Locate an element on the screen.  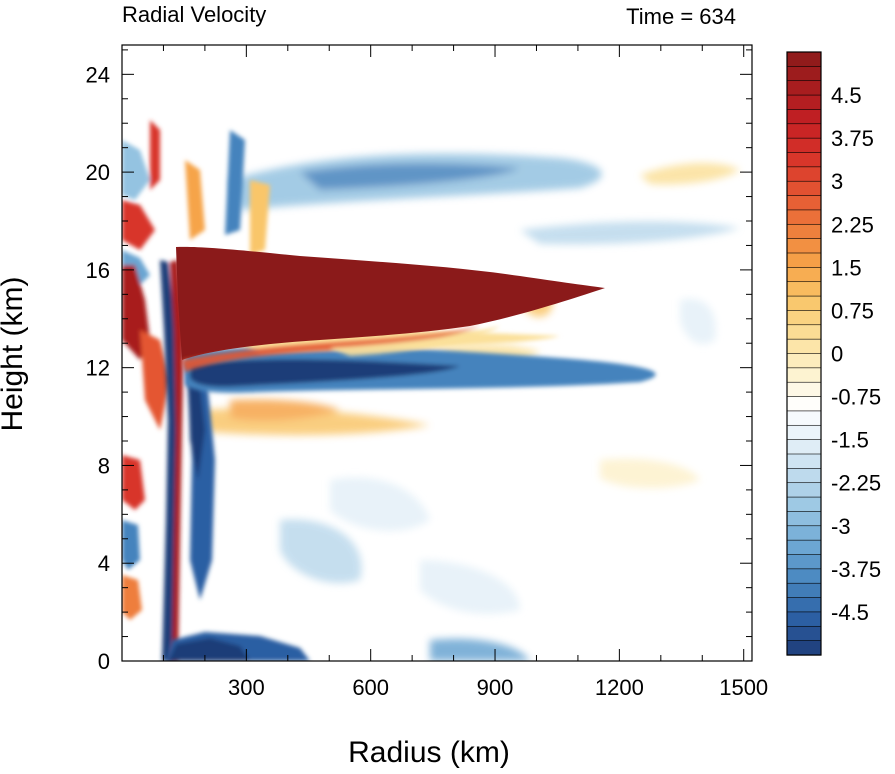
outflow-jet is located at coordinates (390, 303).